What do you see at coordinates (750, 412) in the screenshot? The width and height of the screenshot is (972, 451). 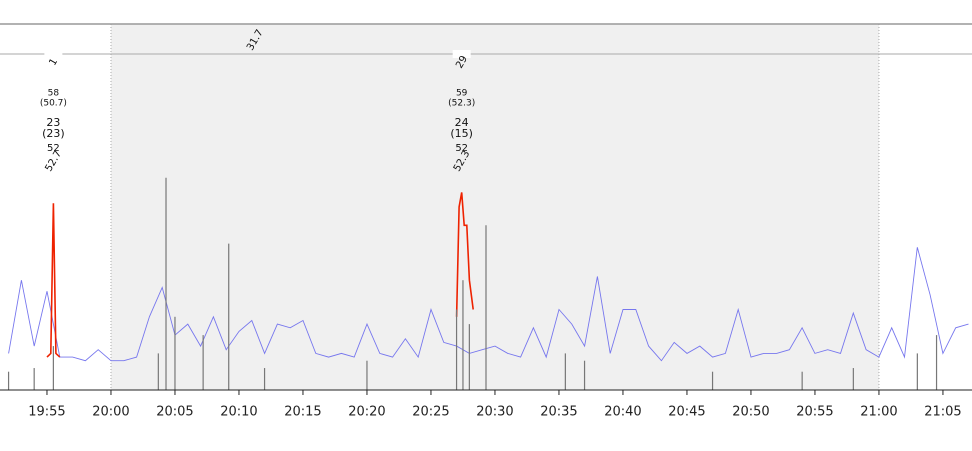 I see `x-tick-label: 20:50` at bounding box center [750, 412].